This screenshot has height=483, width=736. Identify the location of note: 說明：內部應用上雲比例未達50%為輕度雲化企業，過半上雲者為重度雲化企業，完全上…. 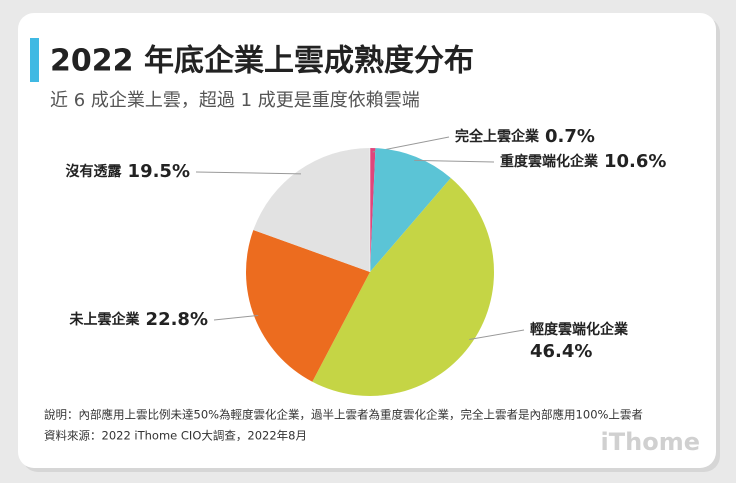
(343, 415).